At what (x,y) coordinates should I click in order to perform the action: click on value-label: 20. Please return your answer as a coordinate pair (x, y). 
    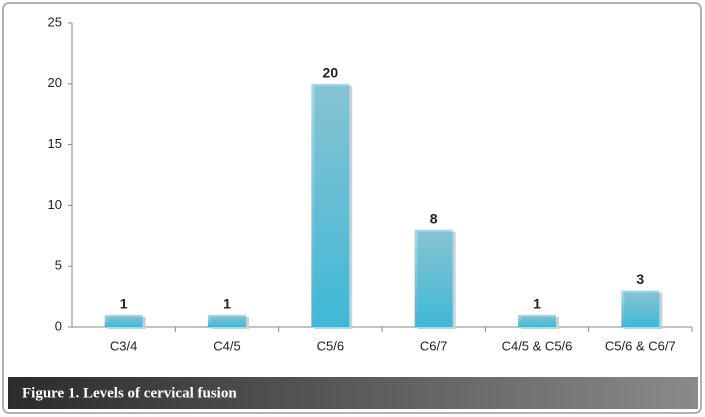
    Looking at the image, I should click on (331, 73).